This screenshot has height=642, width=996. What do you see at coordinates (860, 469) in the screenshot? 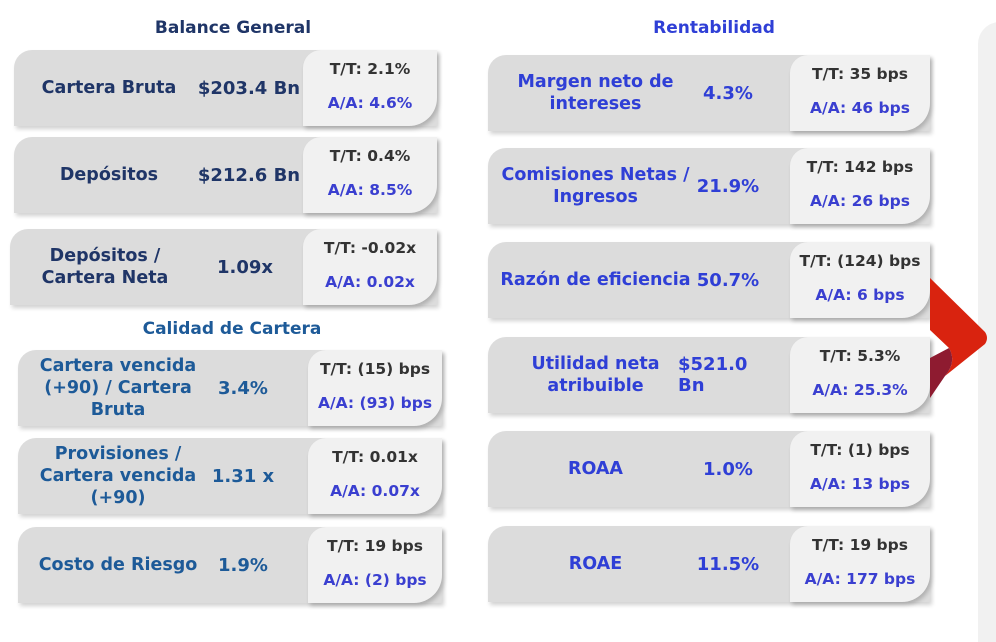
I see `change-box: T/T: (1) bps A/A: 13 bps` at bounding box center [860, 469].